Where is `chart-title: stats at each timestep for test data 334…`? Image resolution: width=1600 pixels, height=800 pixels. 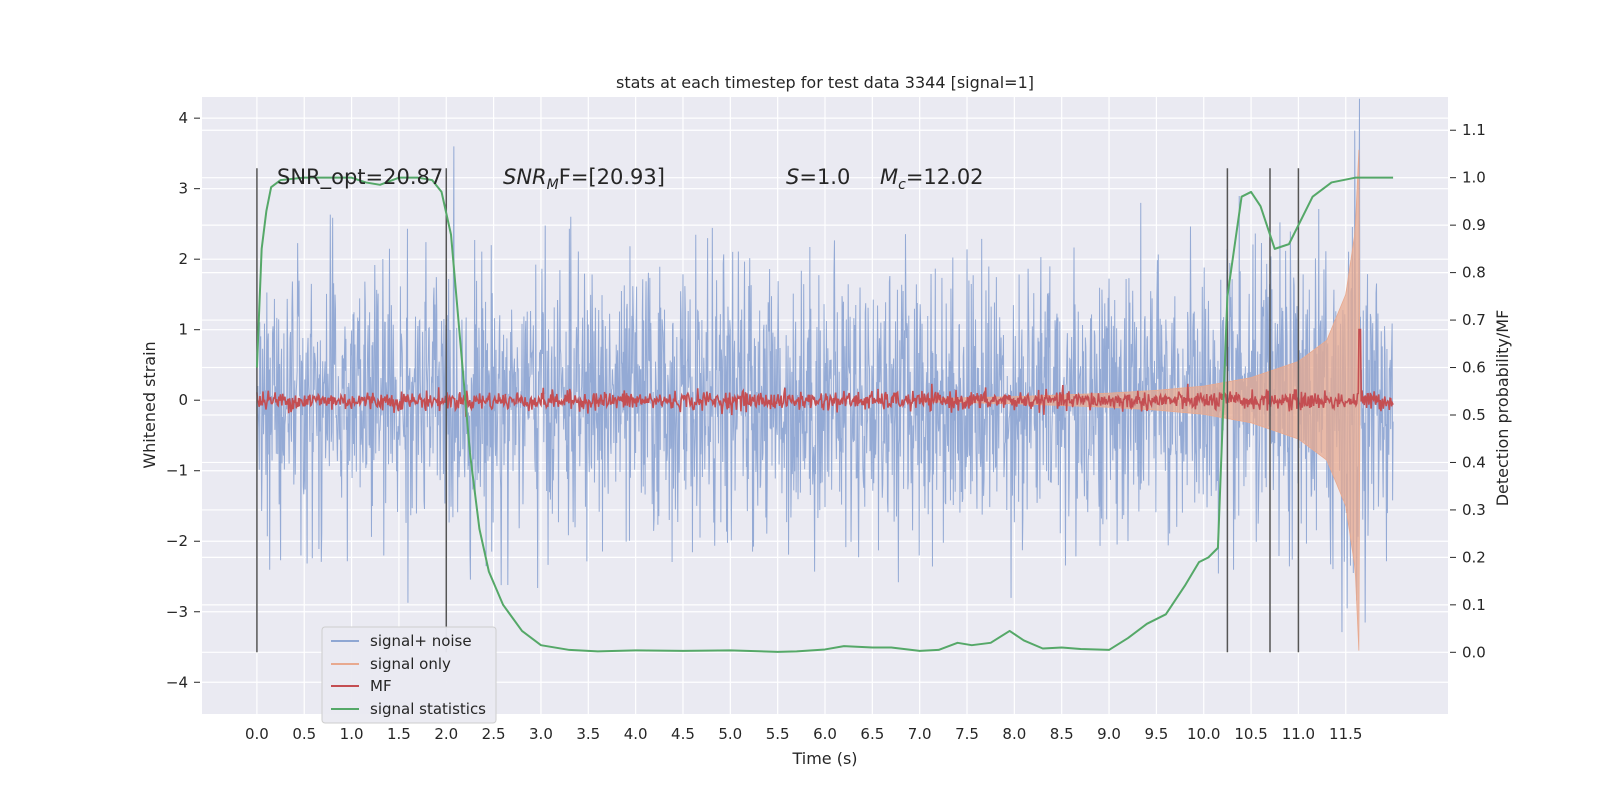
chart-title: stats at each timestep for test data 334… is located at coordinates (825, 82).